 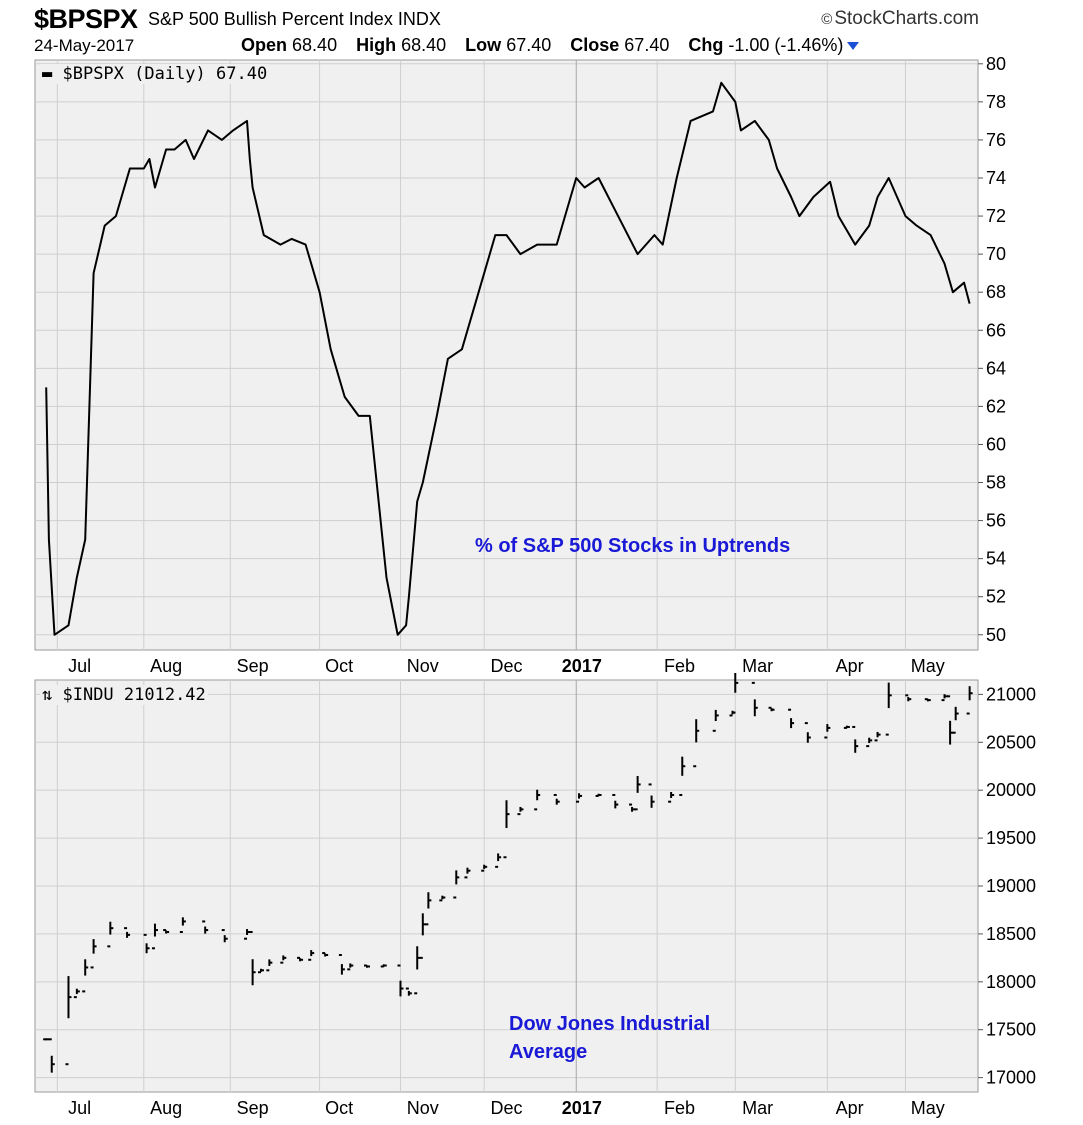 What do you see at coordinates (647, 45) in the screenshot?
I see `close-value: 67.40` at bounding box center [647, 45].